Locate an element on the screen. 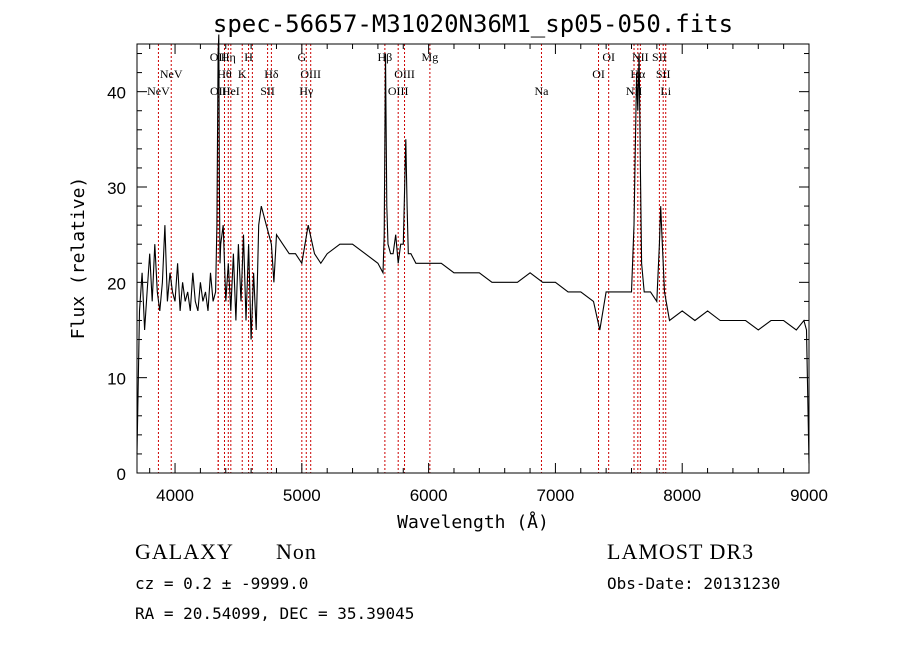  x-tick-label: 5000 is located at coordinates (302, 495).